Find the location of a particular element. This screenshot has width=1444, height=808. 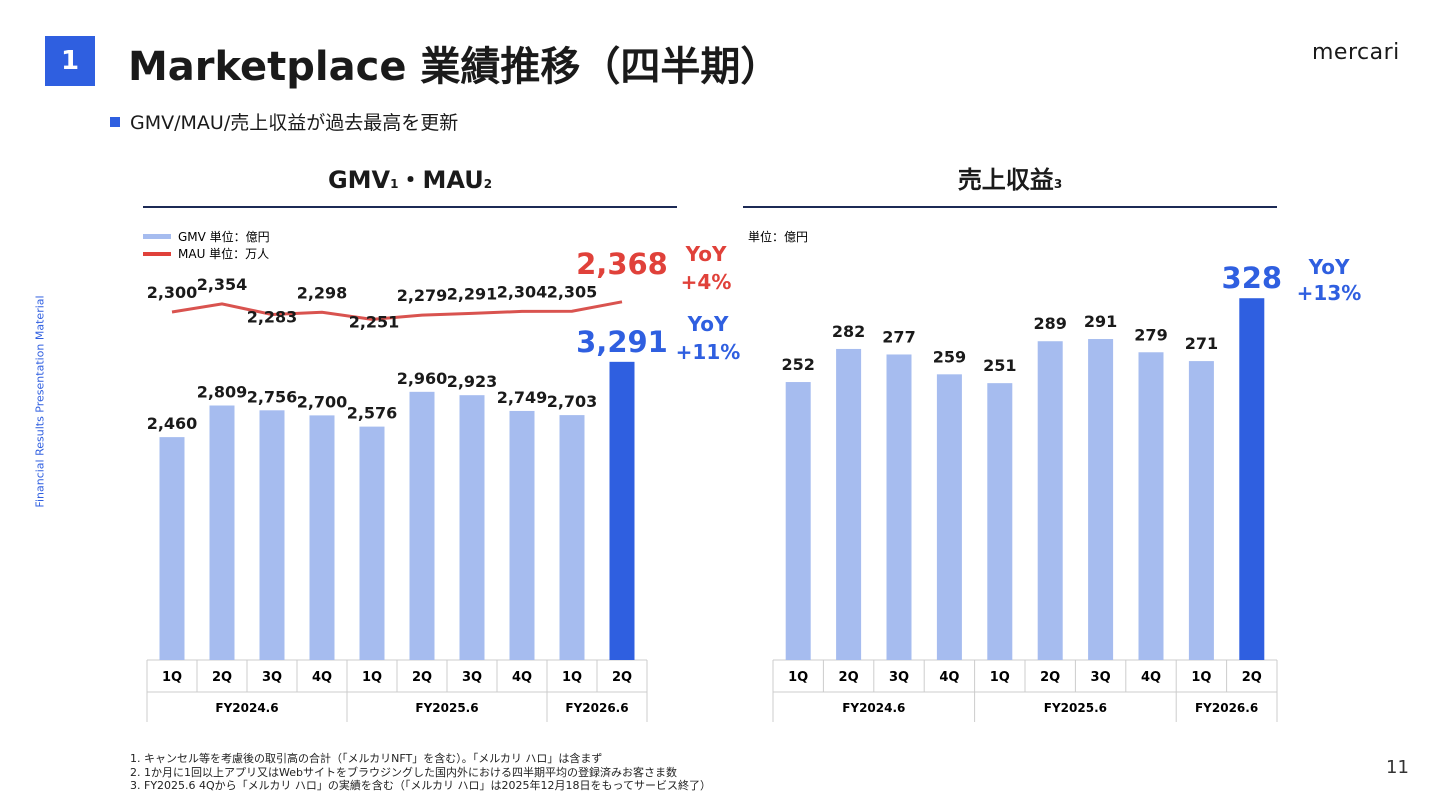

revenue-data-label: 251 is located at coordinates (999, 365).